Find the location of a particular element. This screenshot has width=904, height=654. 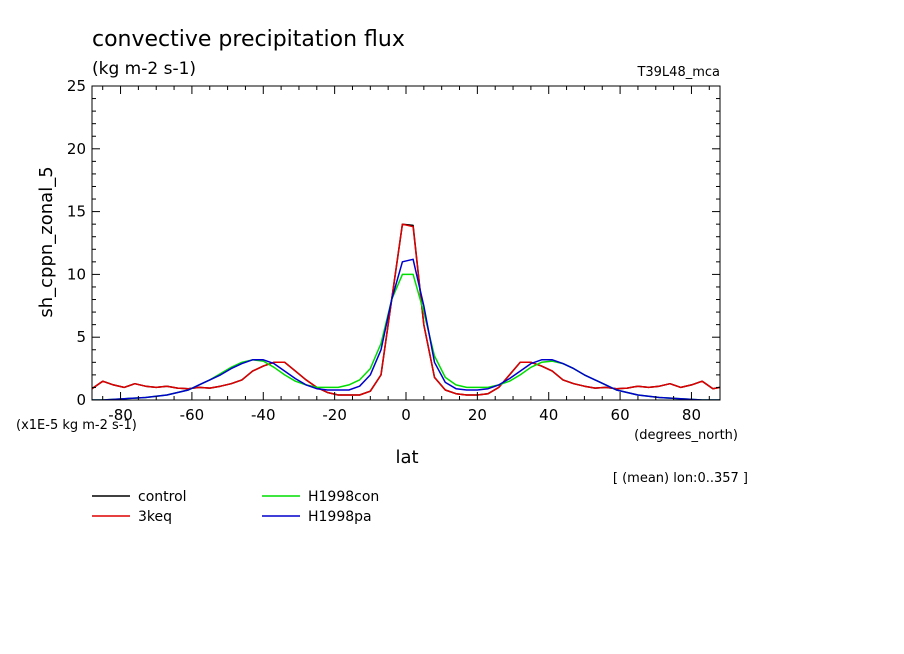

y-tick-label: 10 is located at coordinates (76, 274).